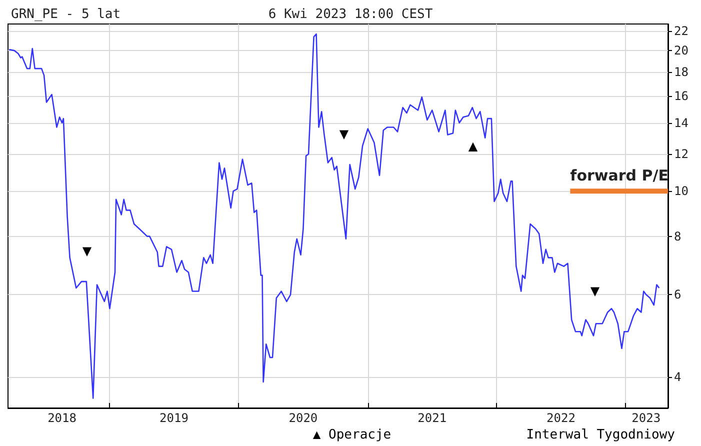 The image size is (701, 446). I want to click on x-tick-label: 2022, so click(561, 418).